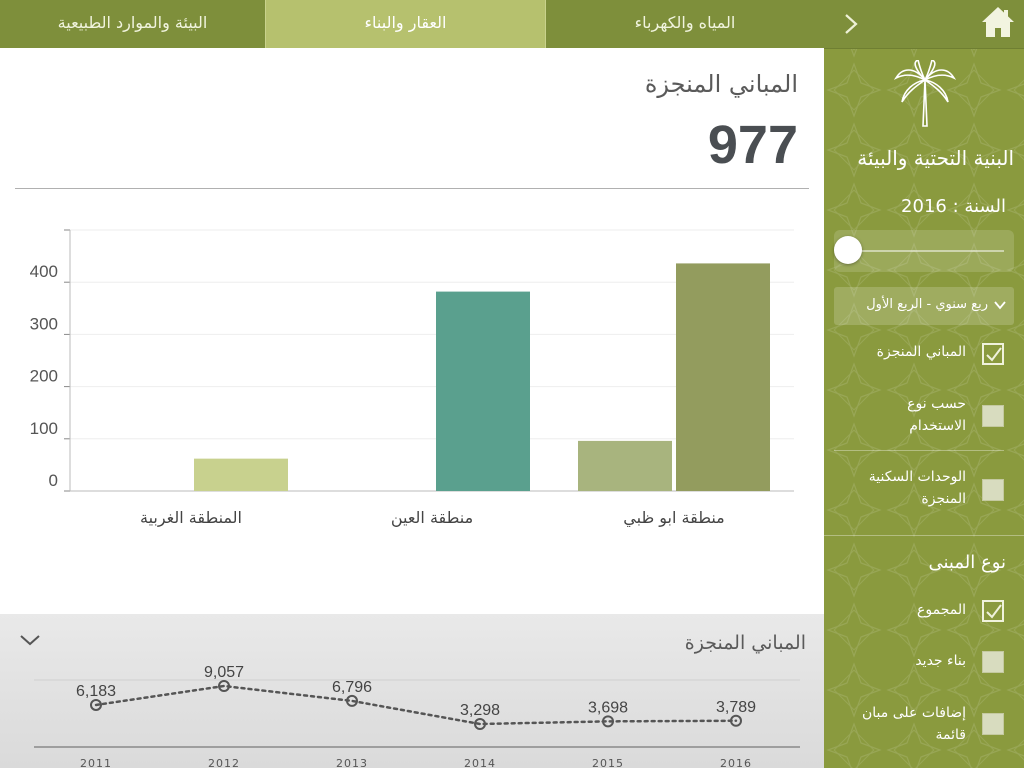 This screenshot has width=1024, height=768. I want to click on x-category-label: المنطقة الغربية, so click(191, 518).